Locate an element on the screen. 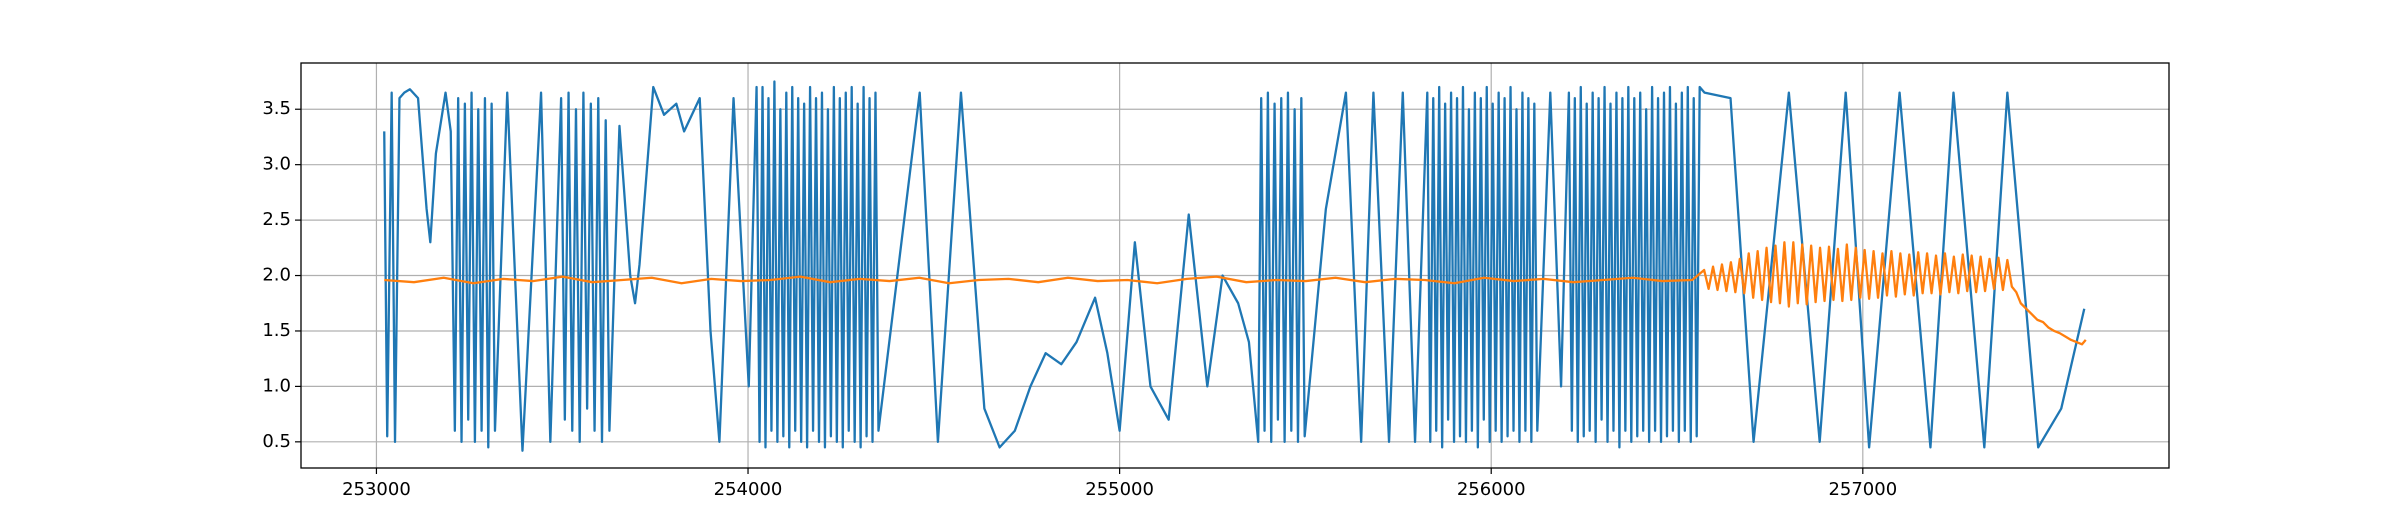 This screenshot has height=525, width=2400. x-tick-label: 254000 is located at coordinates (748, 489).